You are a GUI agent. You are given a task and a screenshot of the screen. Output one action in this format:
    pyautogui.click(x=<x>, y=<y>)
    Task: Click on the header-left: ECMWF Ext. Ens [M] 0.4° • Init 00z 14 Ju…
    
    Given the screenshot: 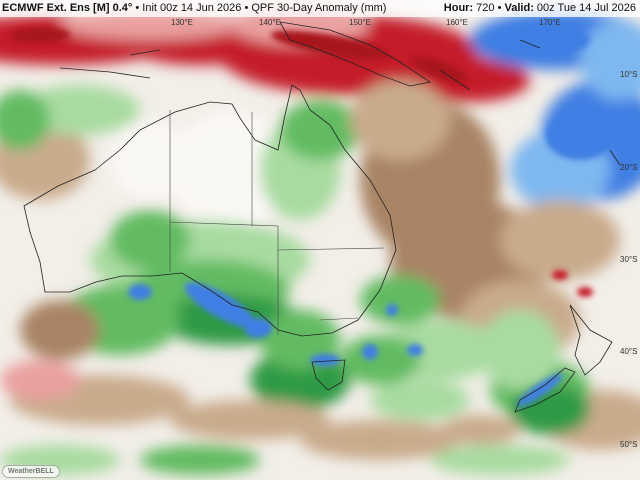 What is the action you would take?
    pyautogui.click(x=194, y=8)
    